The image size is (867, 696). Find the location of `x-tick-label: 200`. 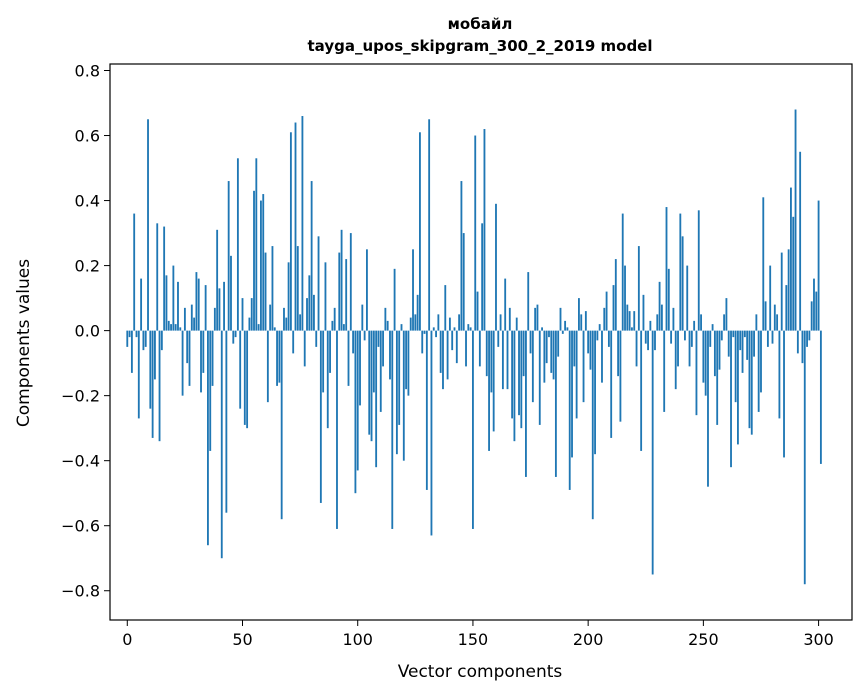

x-tick-label: 200 is located at coordinates (588, 639).